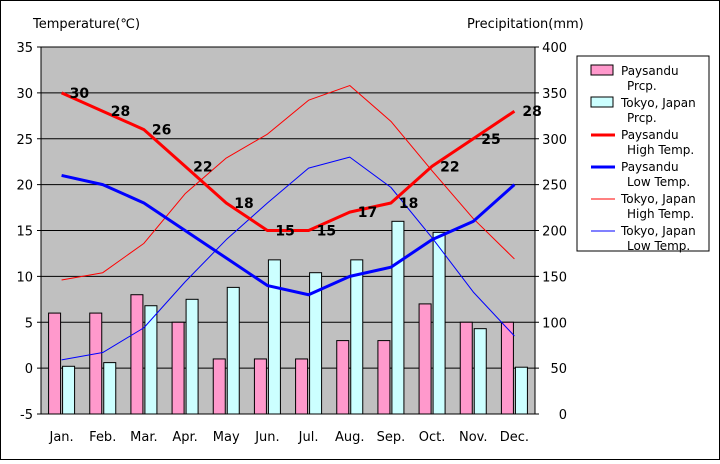  What do you see at coordinates (554, 94) in the screenshot?
I see `y-right-tick-label: 350` at bounding box center [554, 94].